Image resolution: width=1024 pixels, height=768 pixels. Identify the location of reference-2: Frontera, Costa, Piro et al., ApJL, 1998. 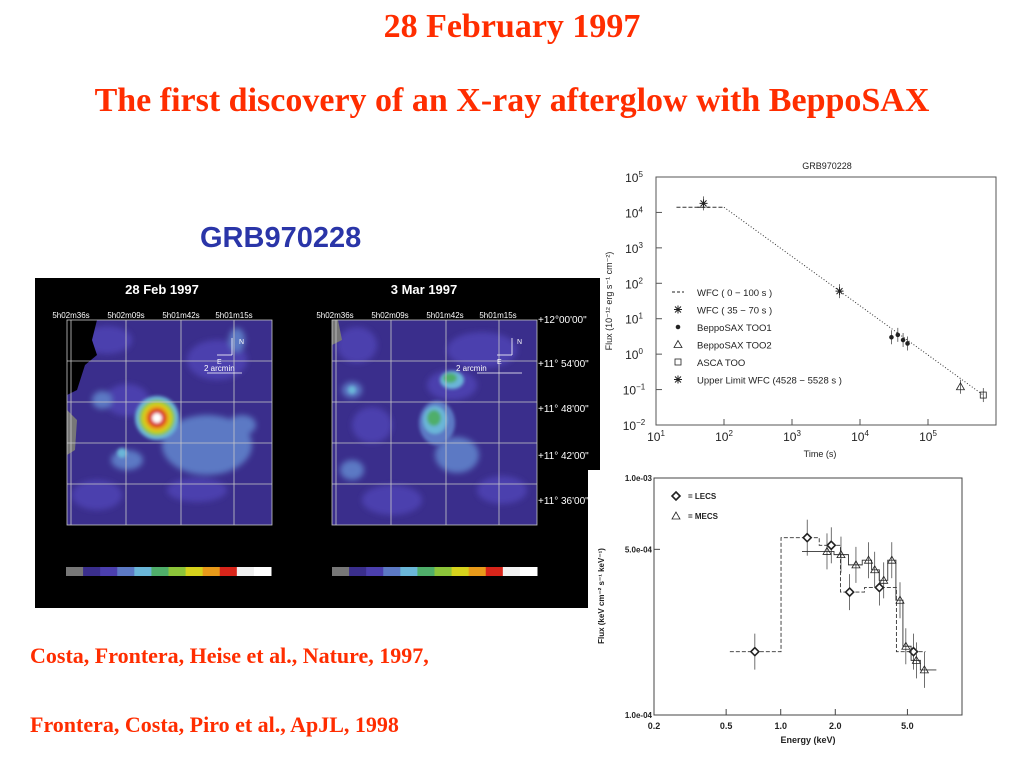
(214, 724).